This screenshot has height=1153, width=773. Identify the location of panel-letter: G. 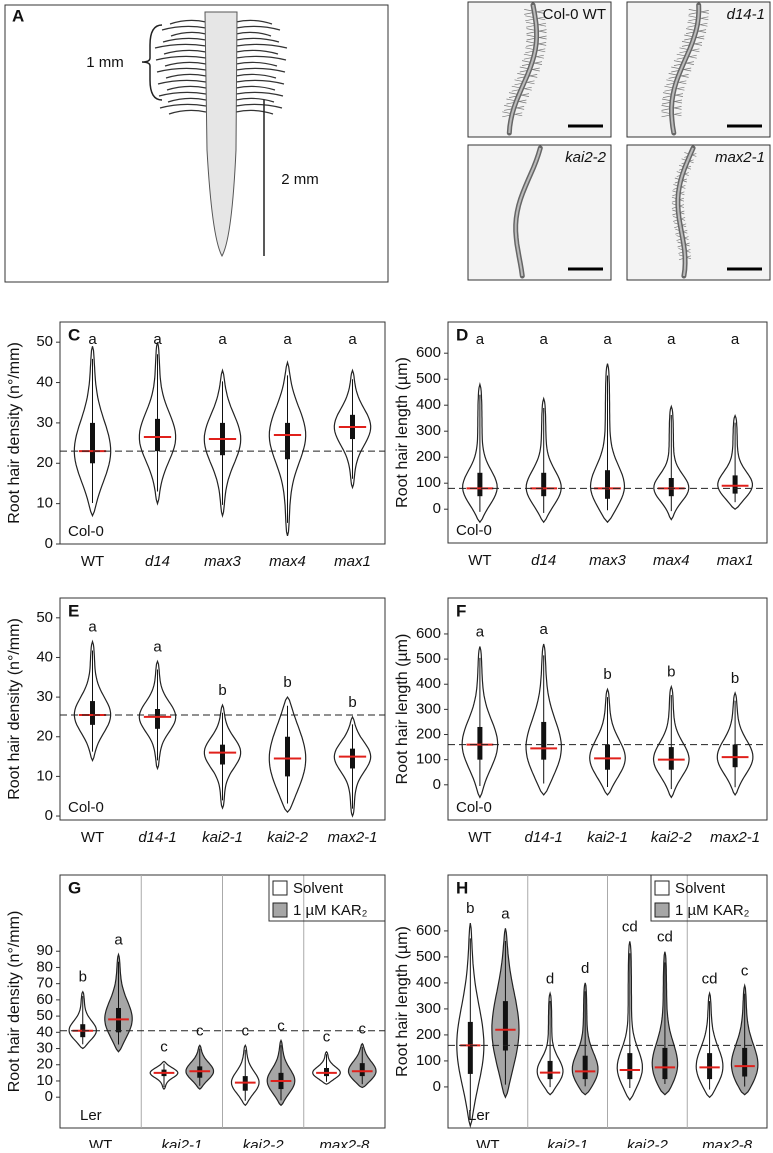
(74, 887).